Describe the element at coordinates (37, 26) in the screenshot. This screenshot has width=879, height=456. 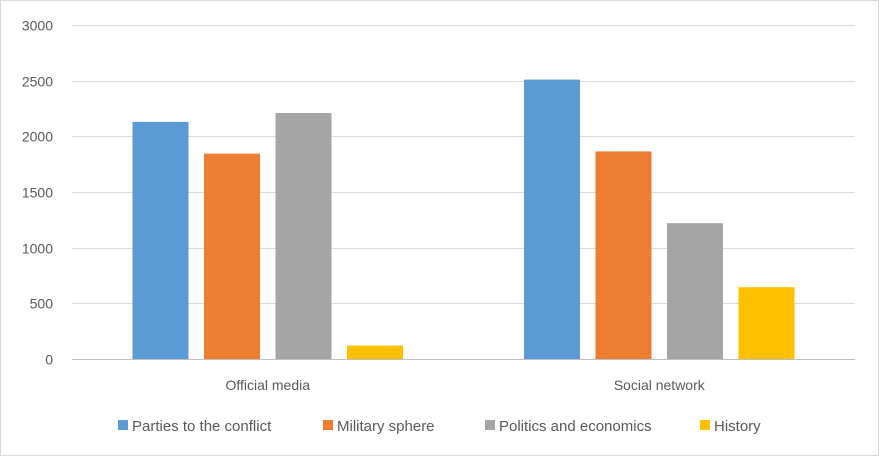
I see `y-tick-label: 3000` at that location.